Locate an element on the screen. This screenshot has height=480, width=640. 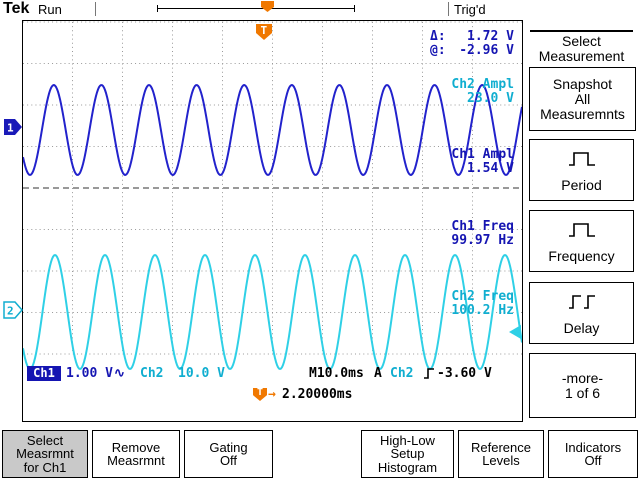
menu-item-line: High-Low is located at coordinates (407, 440).